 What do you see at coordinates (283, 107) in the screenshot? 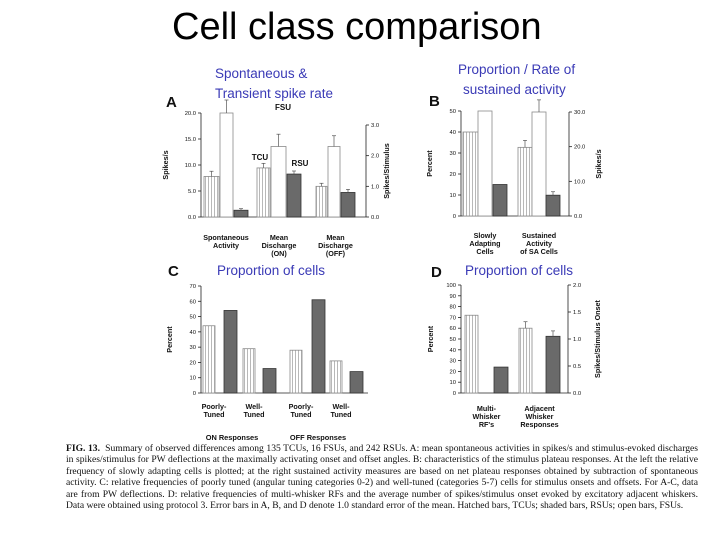
I see `a-cell-label-fsu: FSU` at bounding box center [283, 107].